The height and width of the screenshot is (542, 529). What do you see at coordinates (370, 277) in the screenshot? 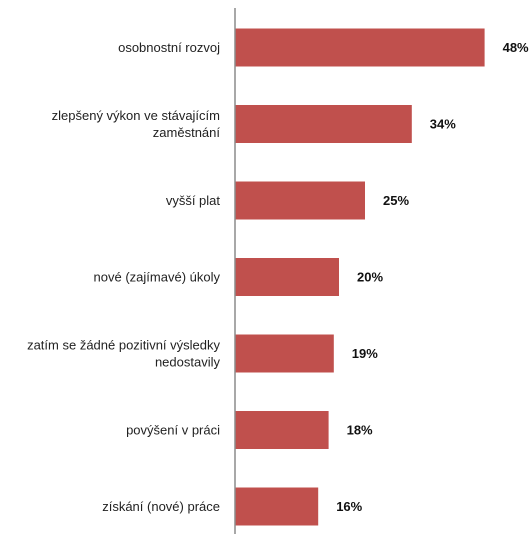
I see `value-label-4: 20%` at bounding box center [370, 277].